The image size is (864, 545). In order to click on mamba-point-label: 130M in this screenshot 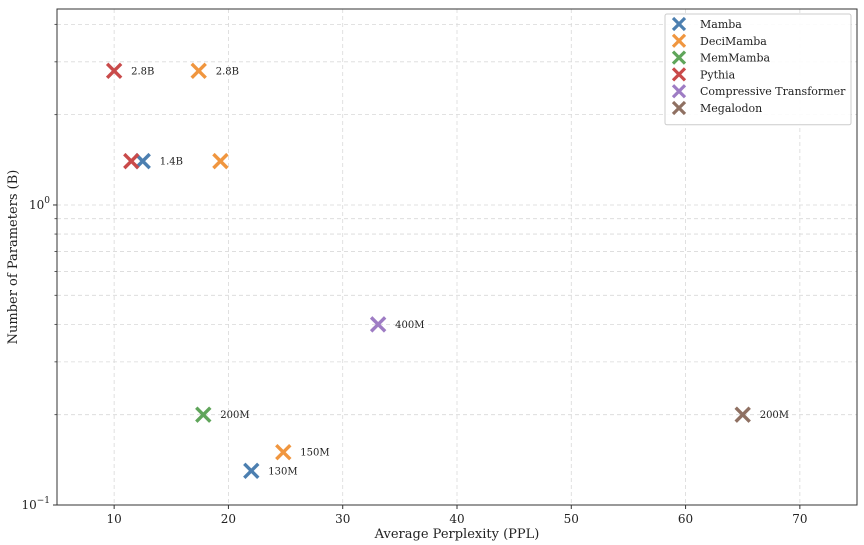, I will do `click(282, 471)`.